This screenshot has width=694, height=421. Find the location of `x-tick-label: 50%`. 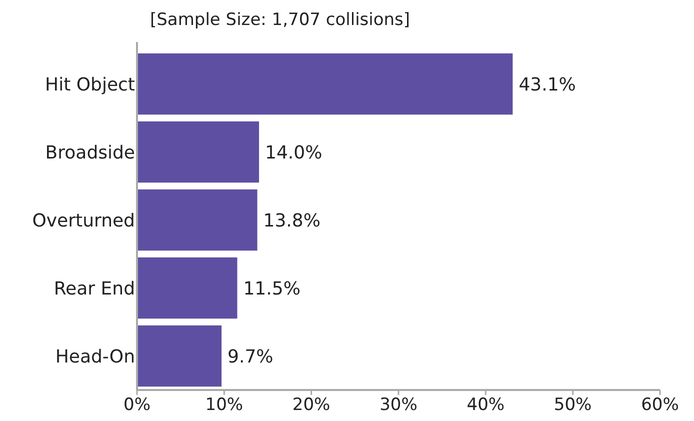

x-tick-label: 50% is located at coordinates (573, 405).